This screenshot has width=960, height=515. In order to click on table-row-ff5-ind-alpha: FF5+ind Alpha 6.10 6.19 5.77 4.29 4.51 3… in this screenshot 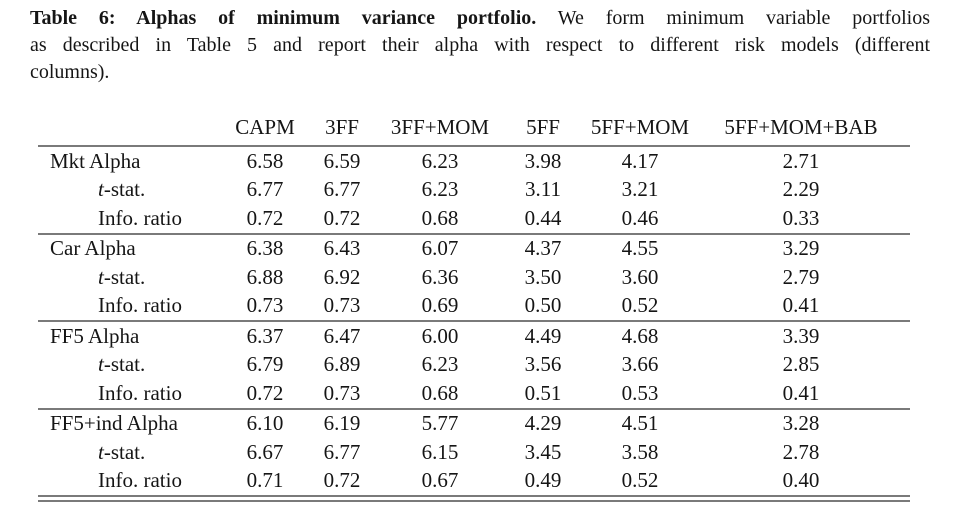, I will do `click(474, 422)`.